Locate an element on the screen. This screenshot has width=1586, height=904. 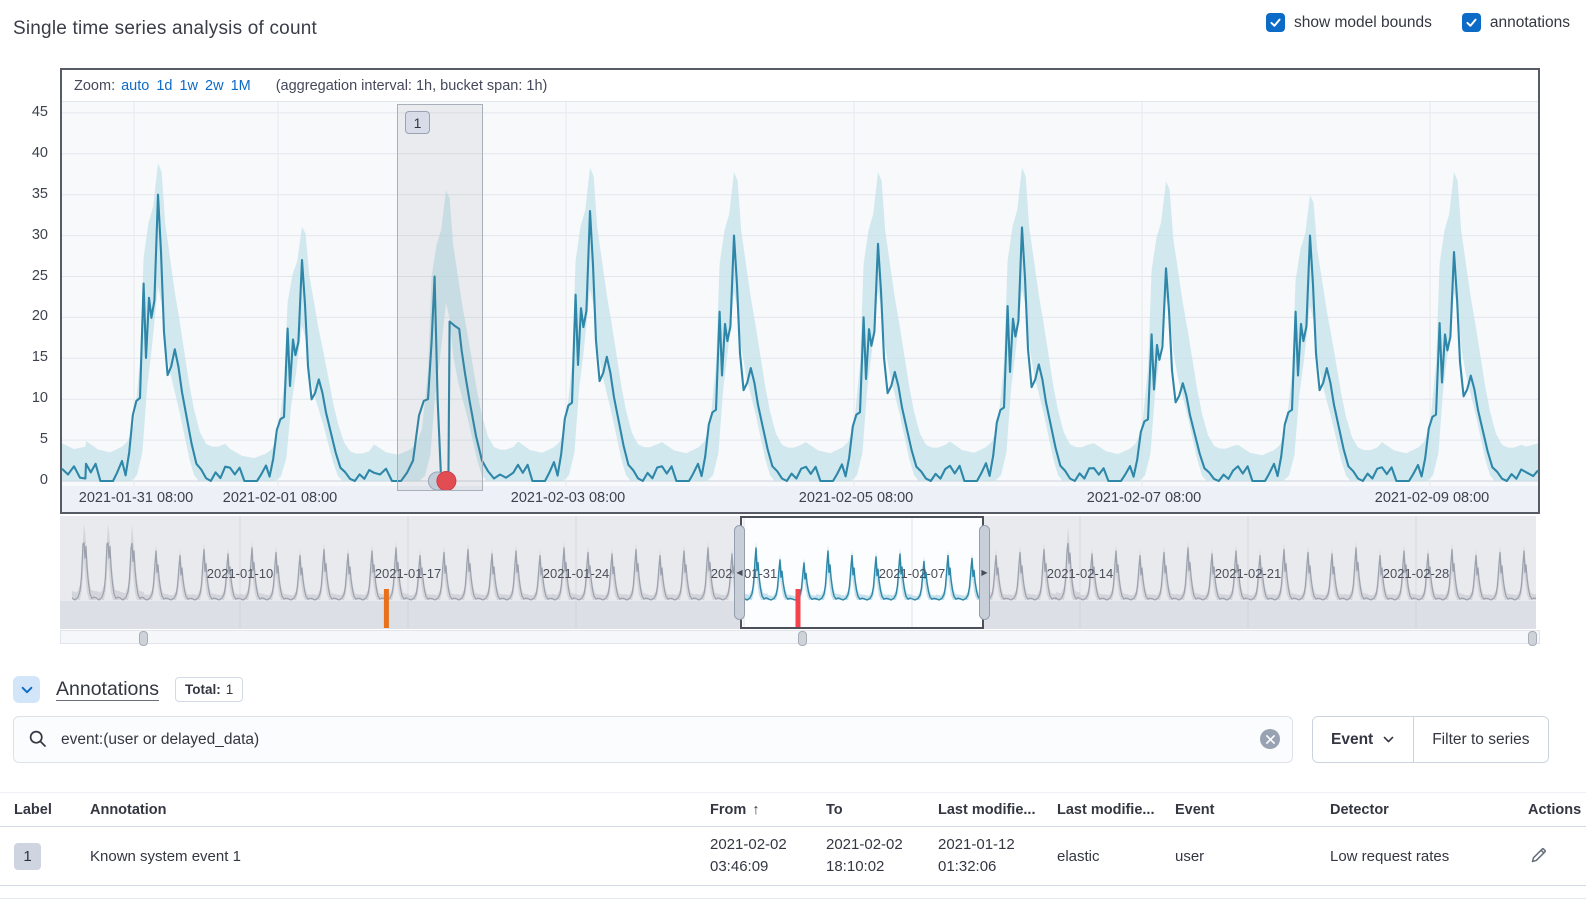
y-axis-label: 35 is located at coordinates (39, 193).